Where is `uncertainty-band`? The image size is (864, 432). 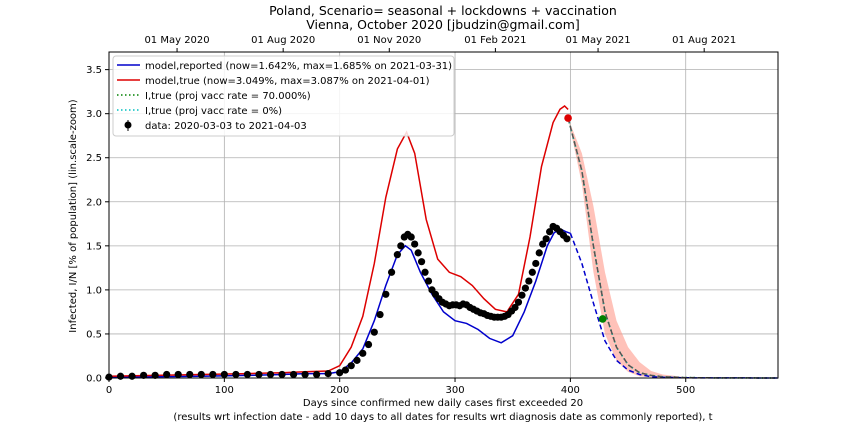 uncertainty-band is located at coordinates (627, 248).